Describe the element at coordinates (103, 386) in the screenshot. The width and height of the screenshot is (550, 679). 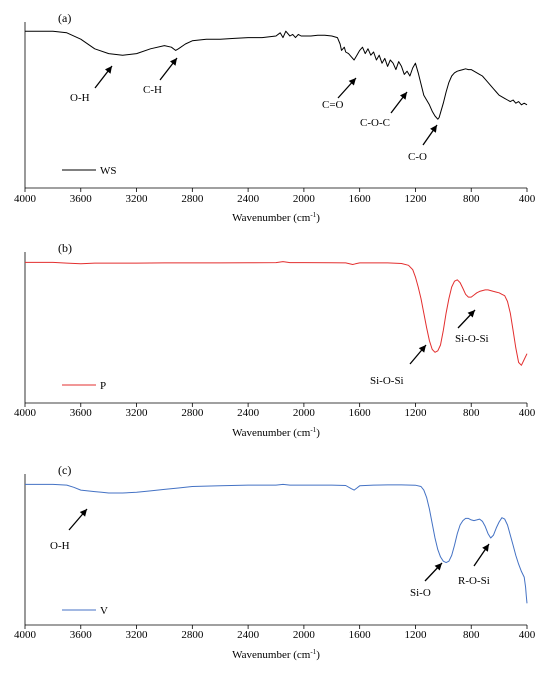
I see `legend-label: P` at that location.